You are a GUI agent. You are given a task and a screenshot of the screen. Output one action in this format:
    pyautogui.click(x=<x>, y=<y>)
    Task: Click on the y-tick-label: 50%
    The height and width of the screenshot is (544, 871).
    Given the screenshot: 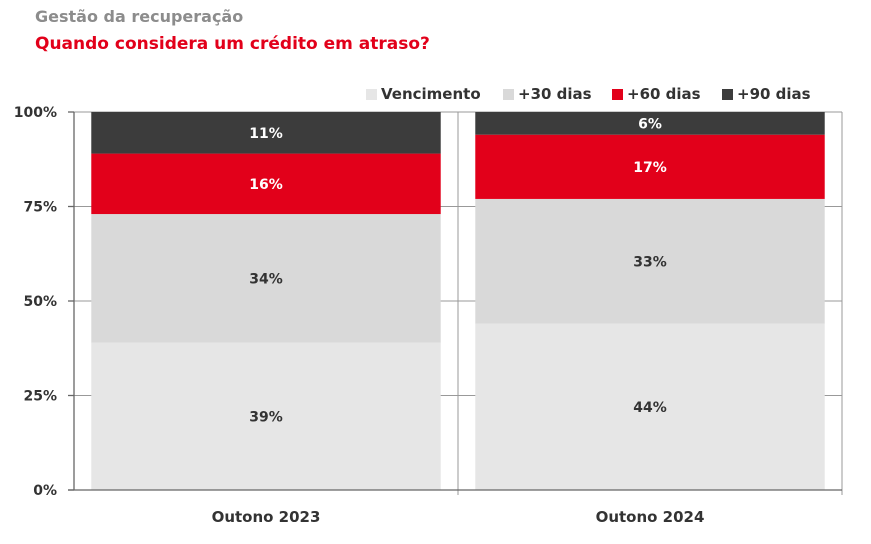 What is the action you would take?
    pyautogui.click(x=40, y=302)
    